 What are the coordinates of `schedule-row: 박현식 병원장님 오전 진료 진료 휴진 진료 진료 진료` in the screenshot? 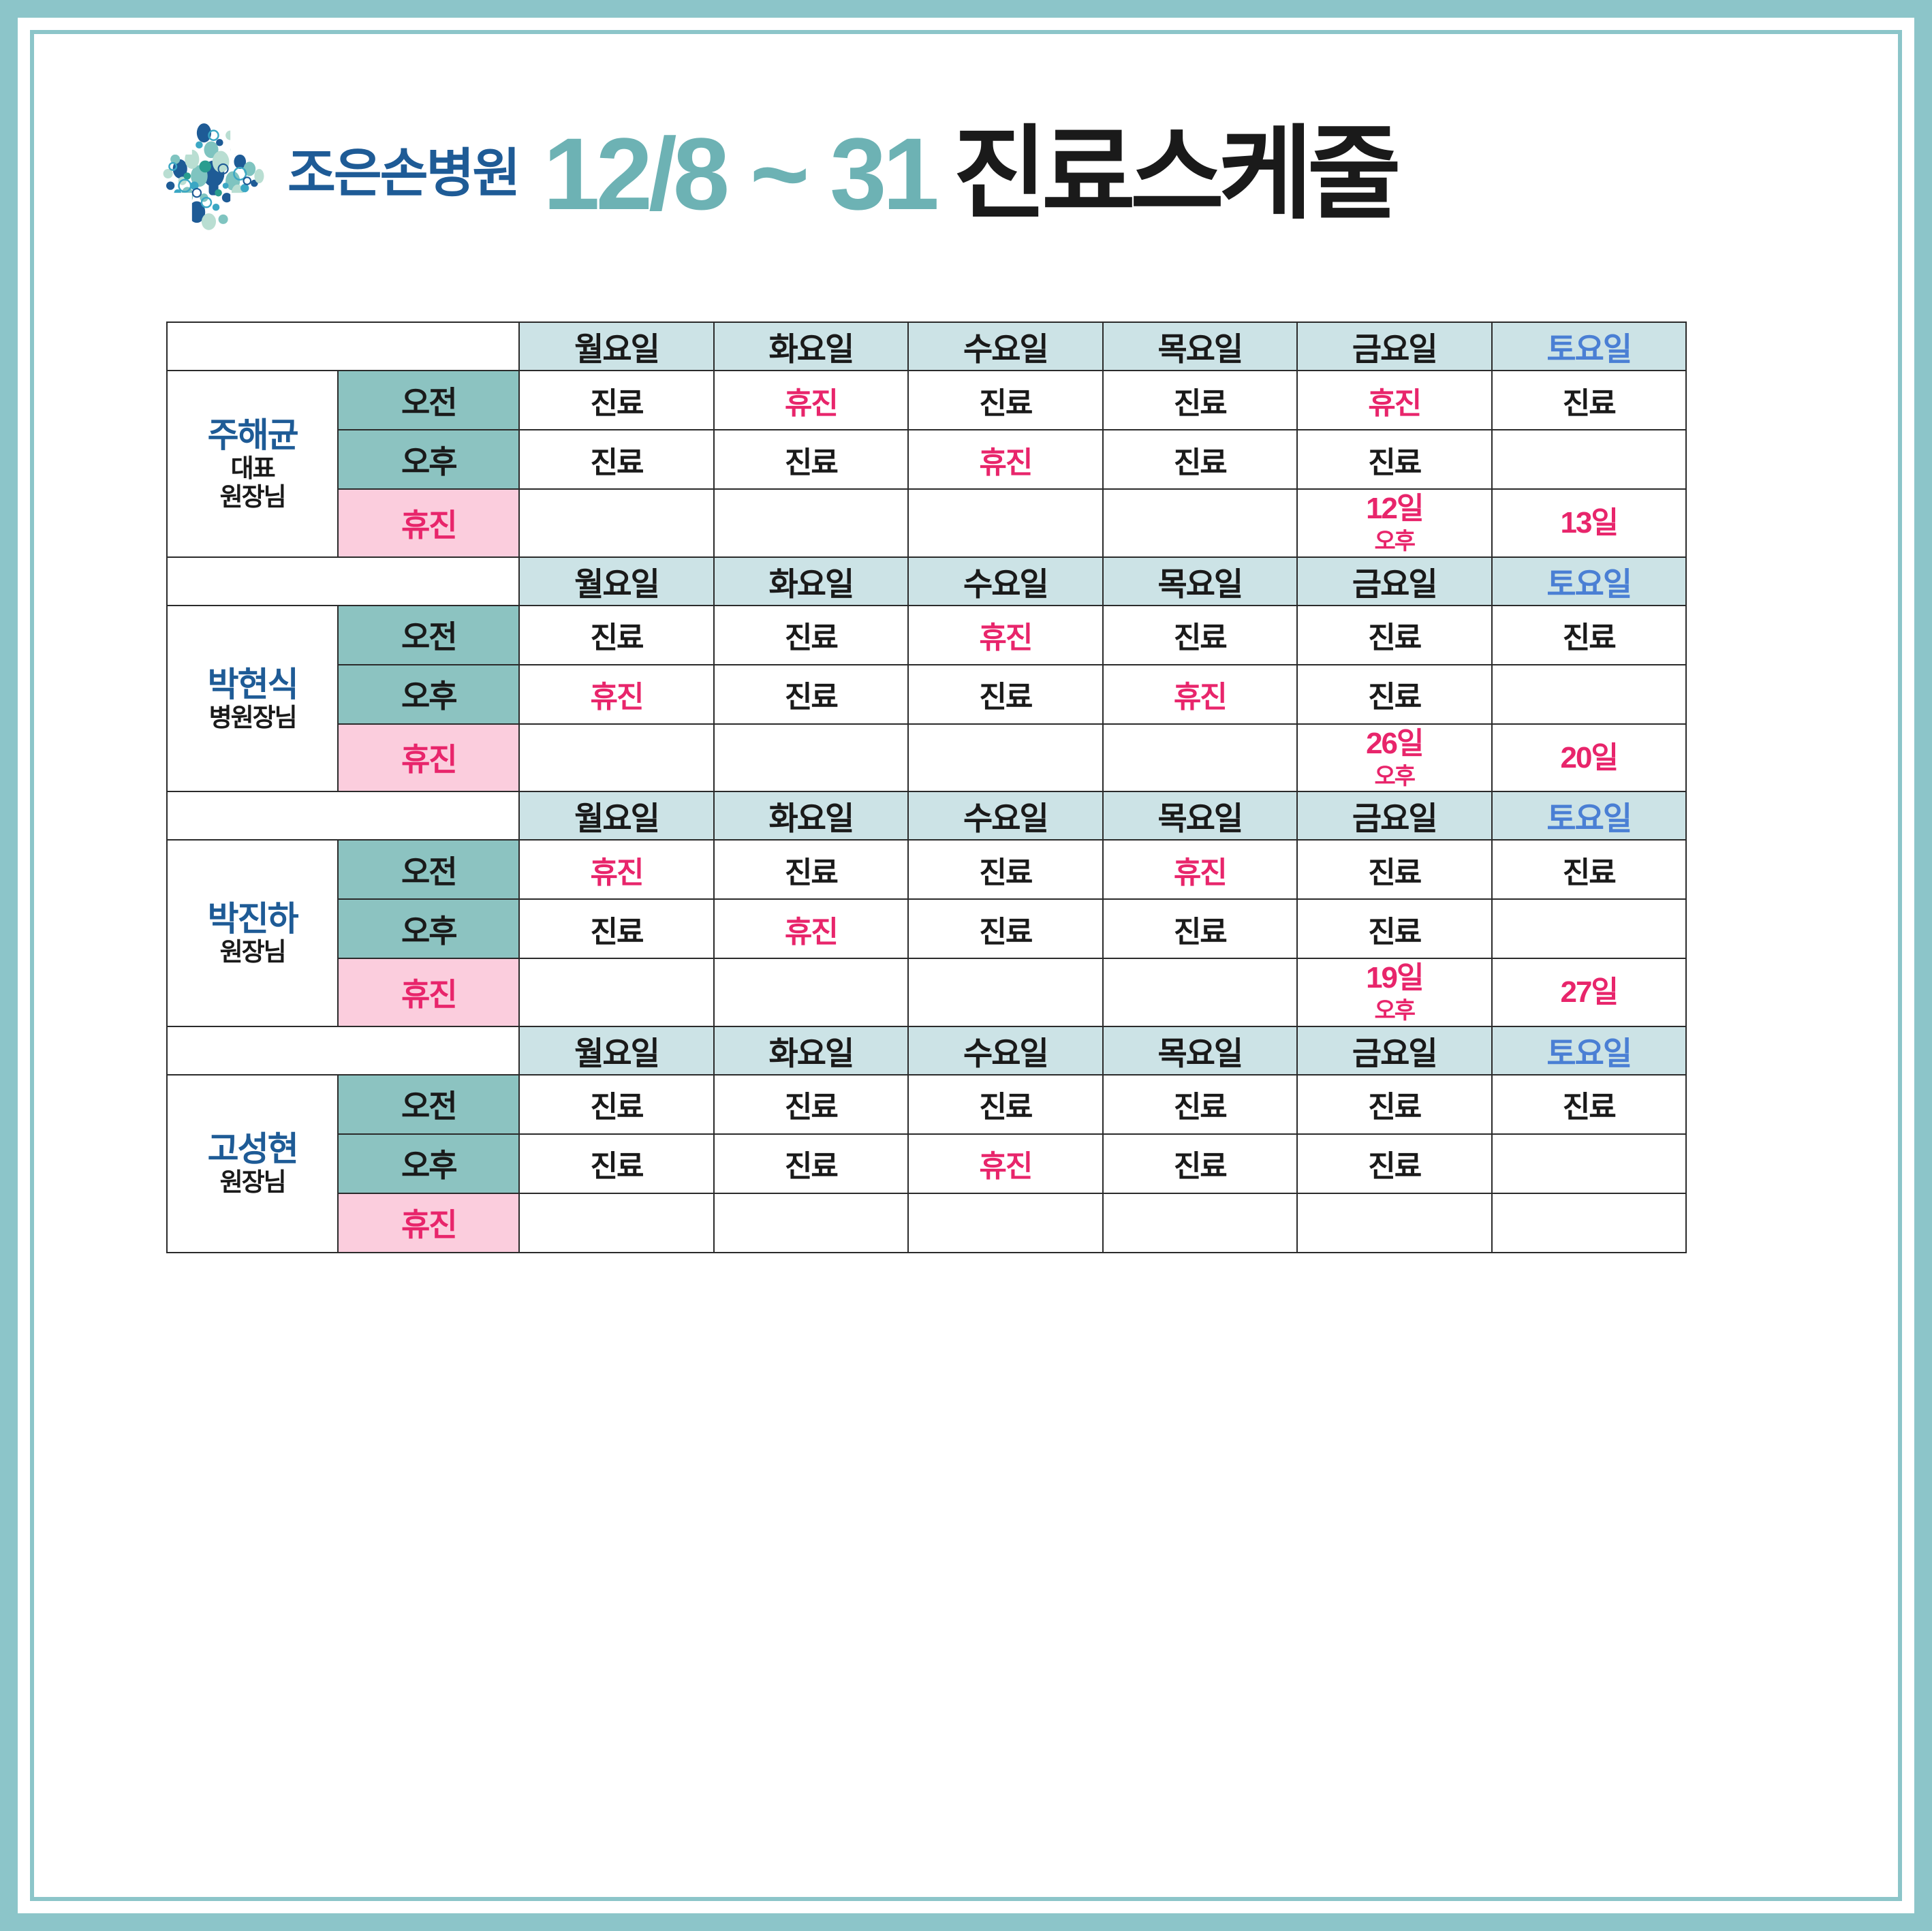 It's located at (926, 698).